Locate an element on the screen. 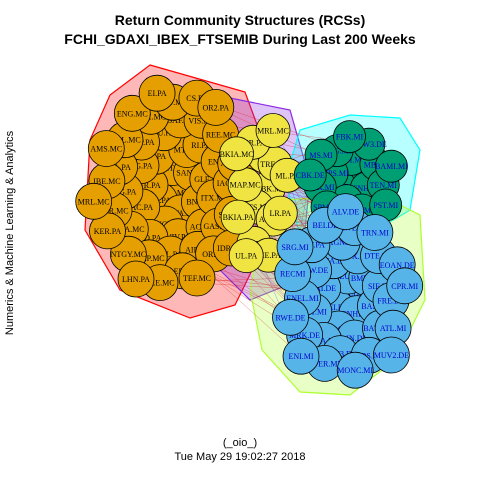 The width and height of the screenshot is (480, 480). node-label: CBK.DE is located at coordinates (310, 175).